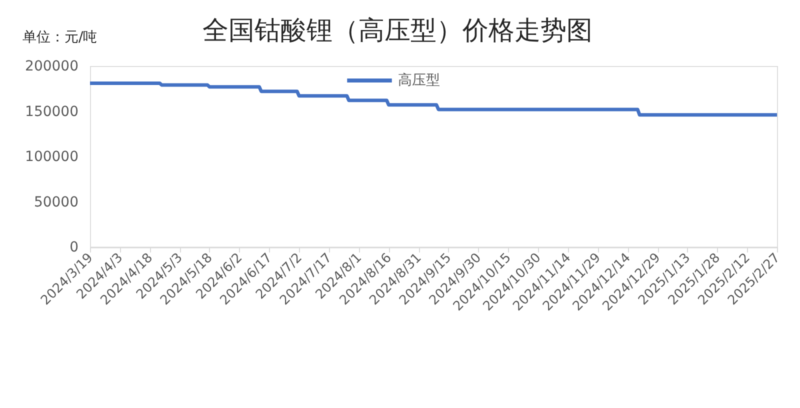 The width and height of the screenshot is (800, 408). I want to click on y-tick-label: 150000, so click(51, 112).